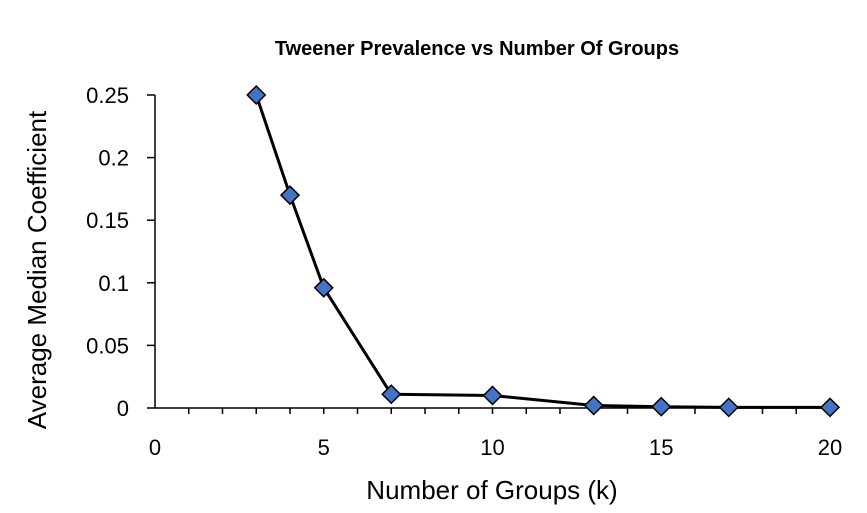 The width and height of the screenshot is (867, 513). Describe the element at coordinates (661, 447) in the screenshot. I see `x-tick-label: 15` at that location.